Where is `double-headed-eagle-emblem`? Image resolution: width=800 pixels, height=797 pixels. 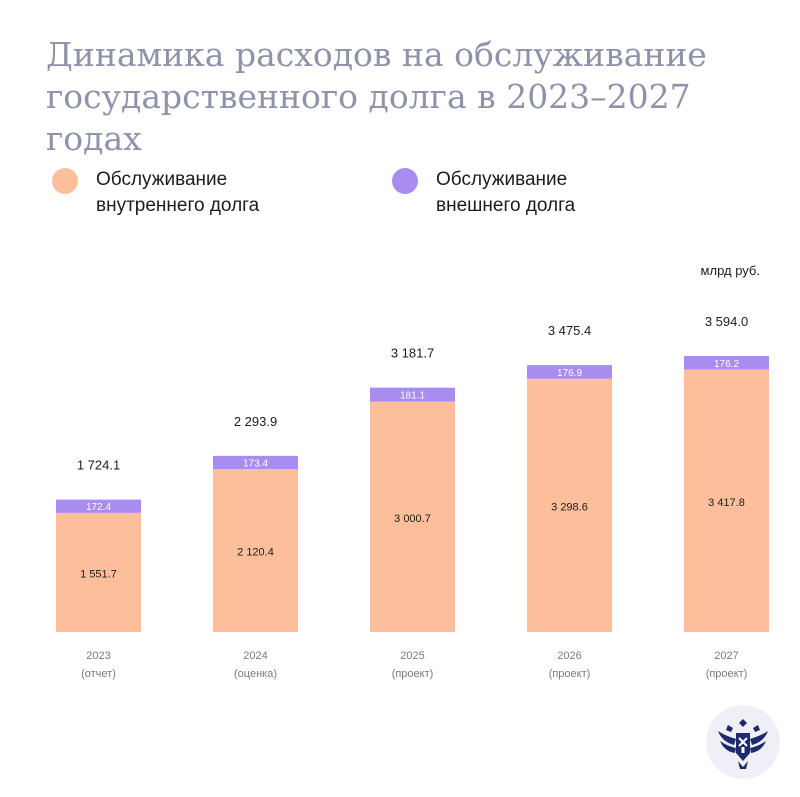
double-headed-eagle-emblem is located at coordinates (743, 744).